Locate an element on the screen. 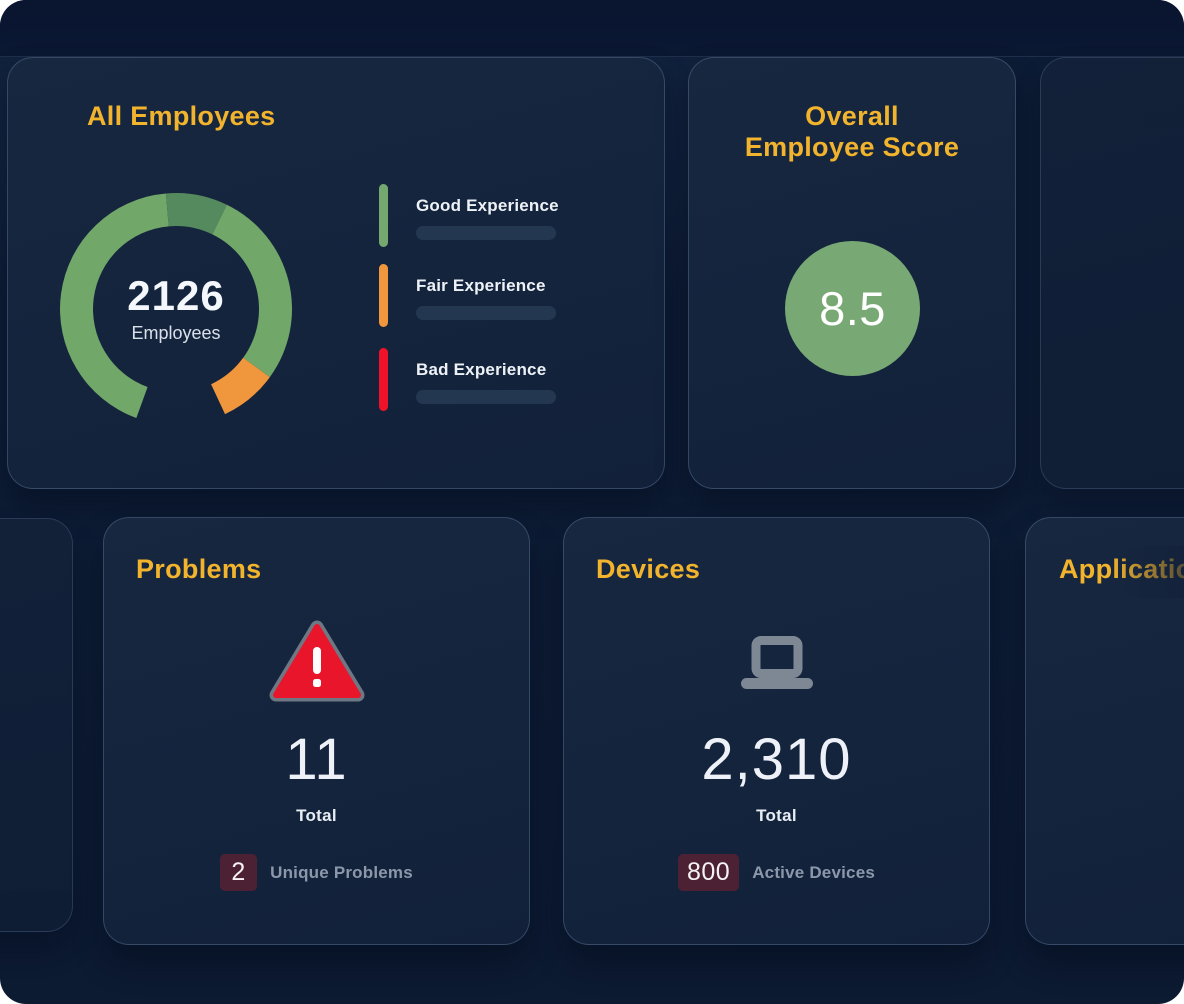  overall-score-title-line1: Overall is located at coordinates (852, 116).